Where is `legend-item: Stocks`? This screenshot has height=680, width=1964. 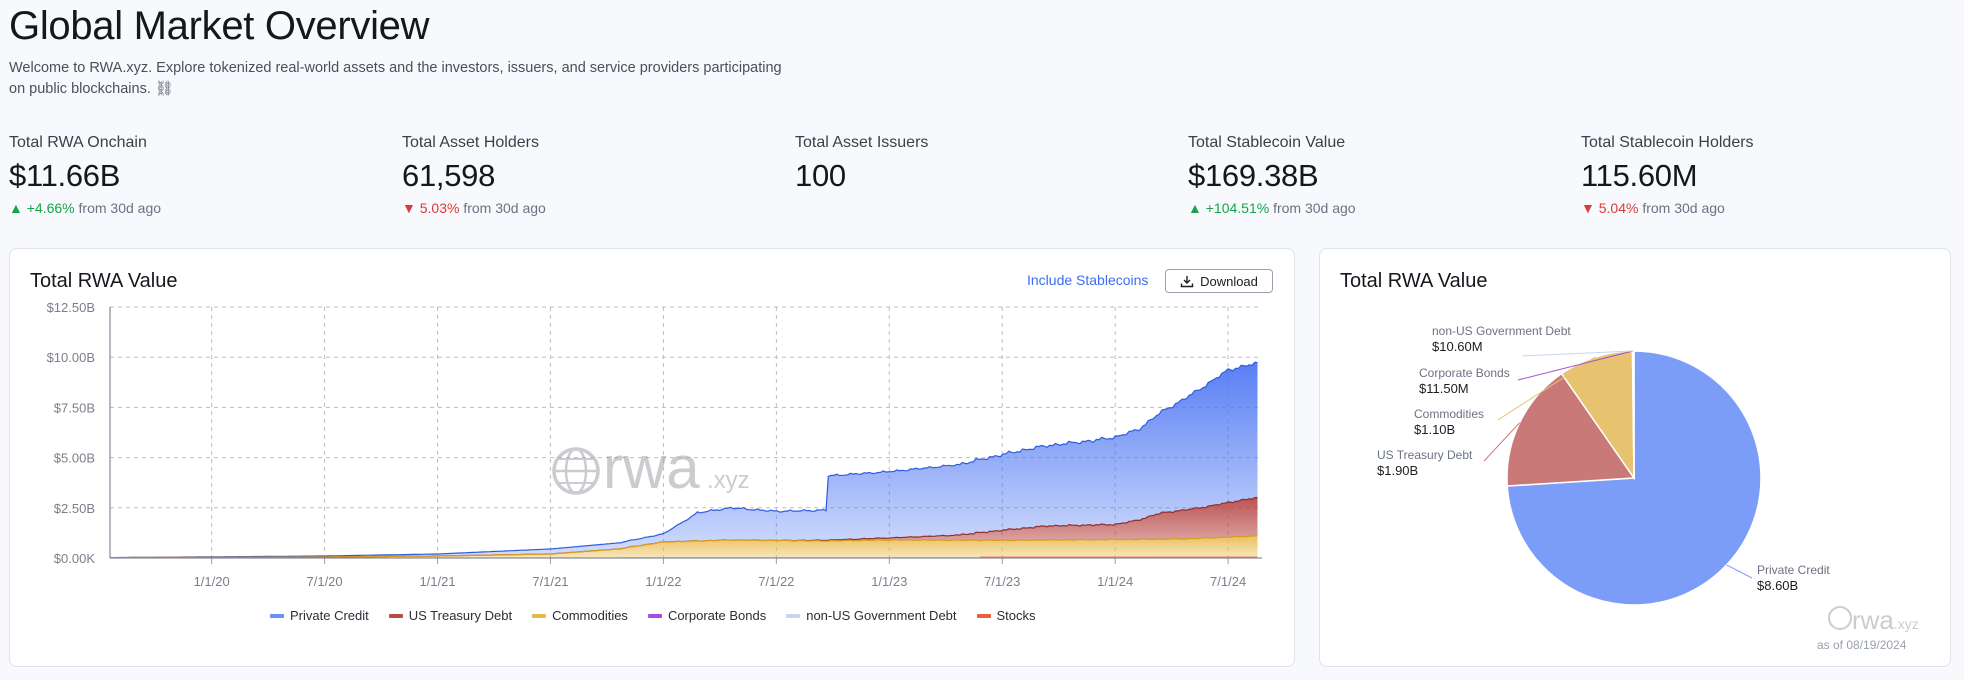
legend-item: Stocks is located at coordinates (1006, 615).